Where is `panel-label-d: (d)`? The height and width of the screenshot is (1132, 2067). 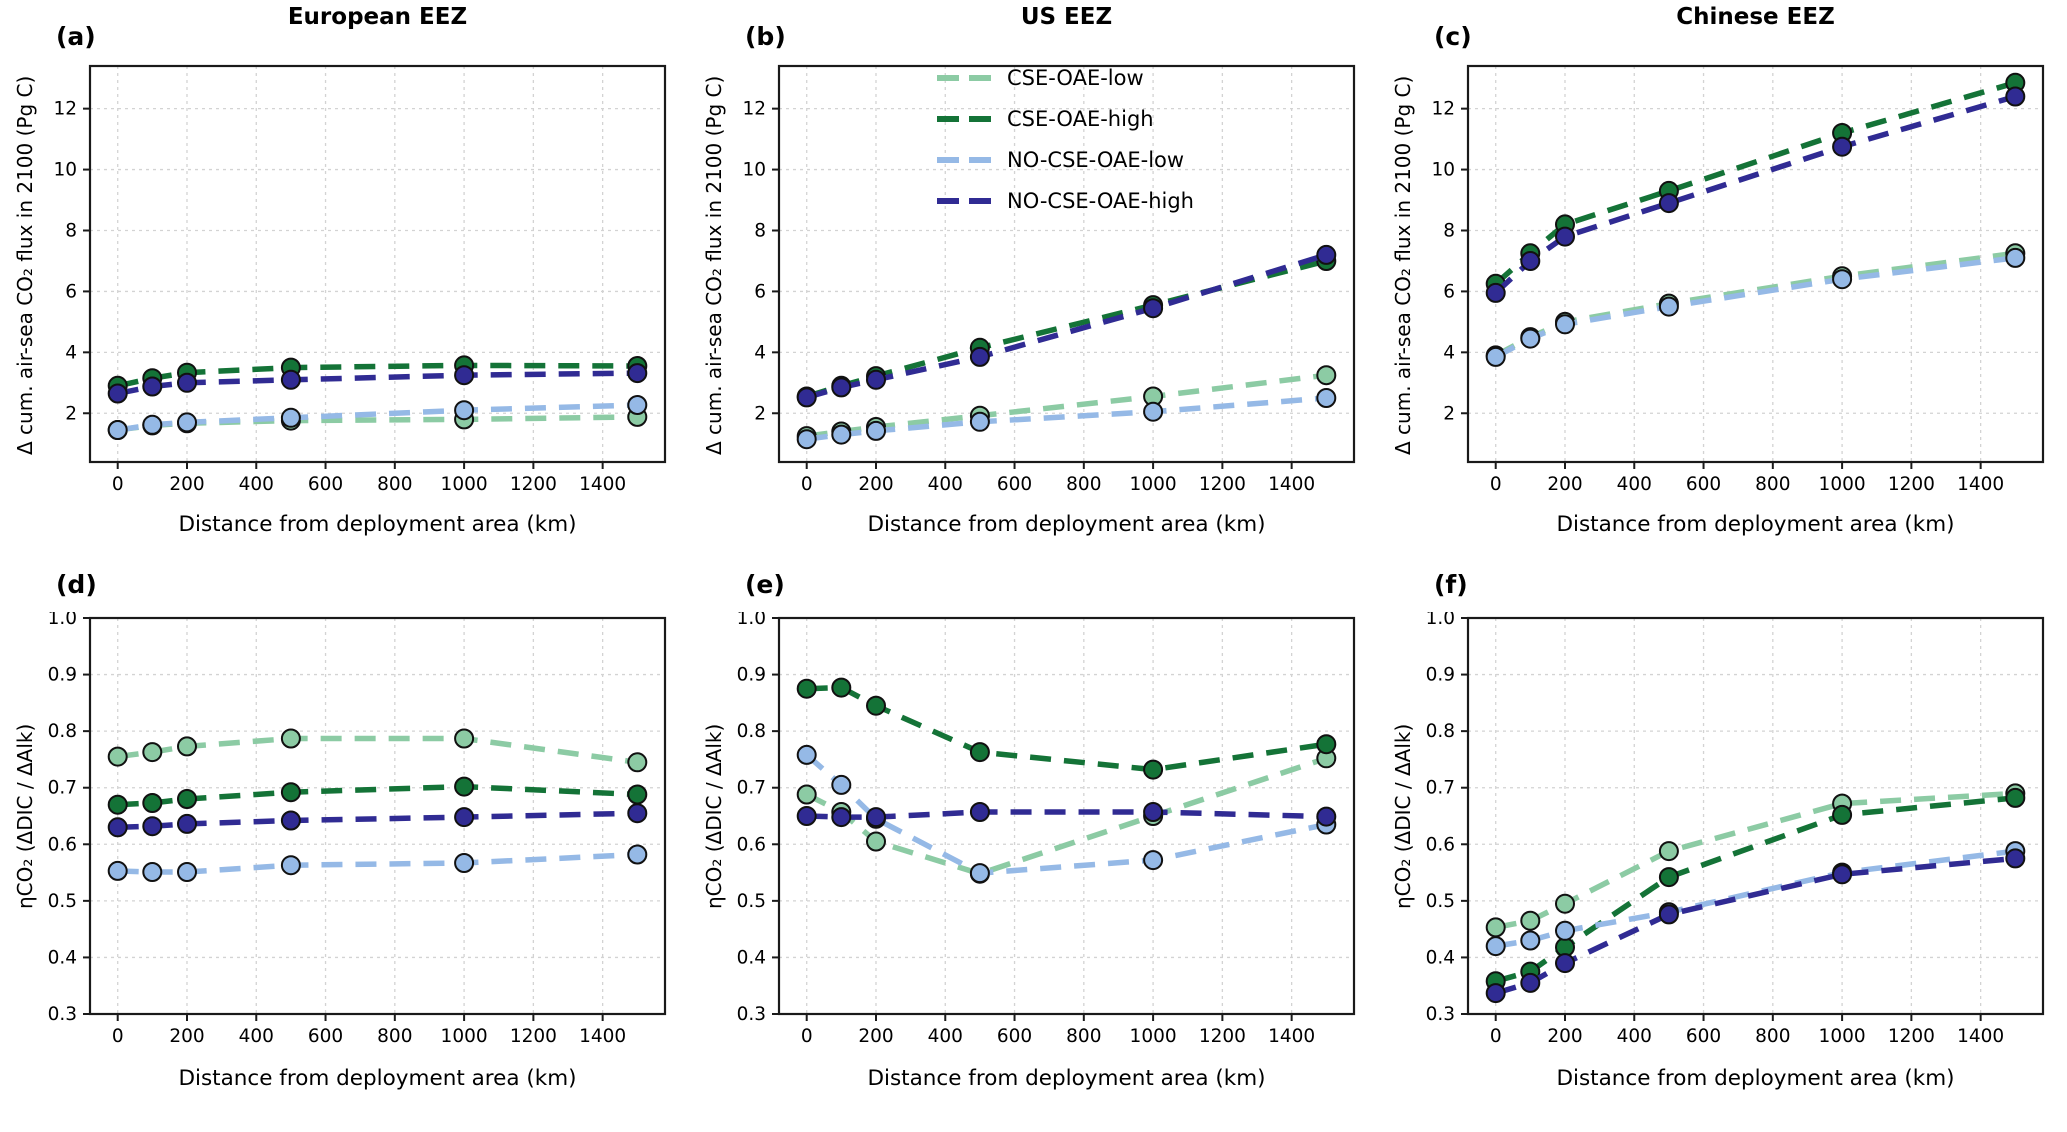 panel-label-d: (d) is located at coordinates (76, 584).